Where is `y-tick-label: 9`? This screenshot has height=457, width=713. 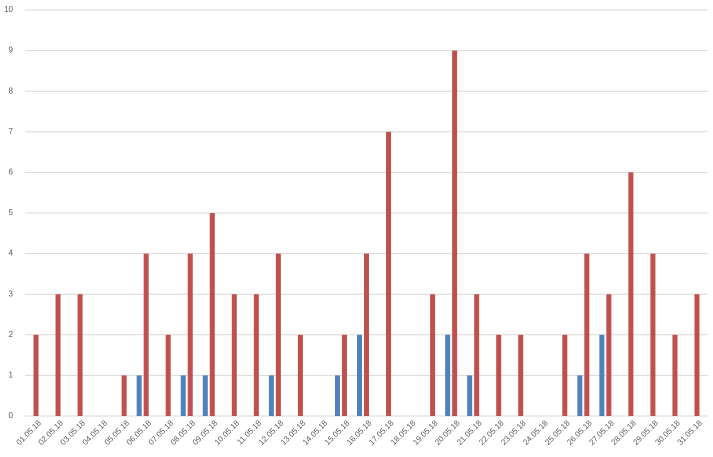
y-tick-label: 9 is located at coordinates (11, 50).